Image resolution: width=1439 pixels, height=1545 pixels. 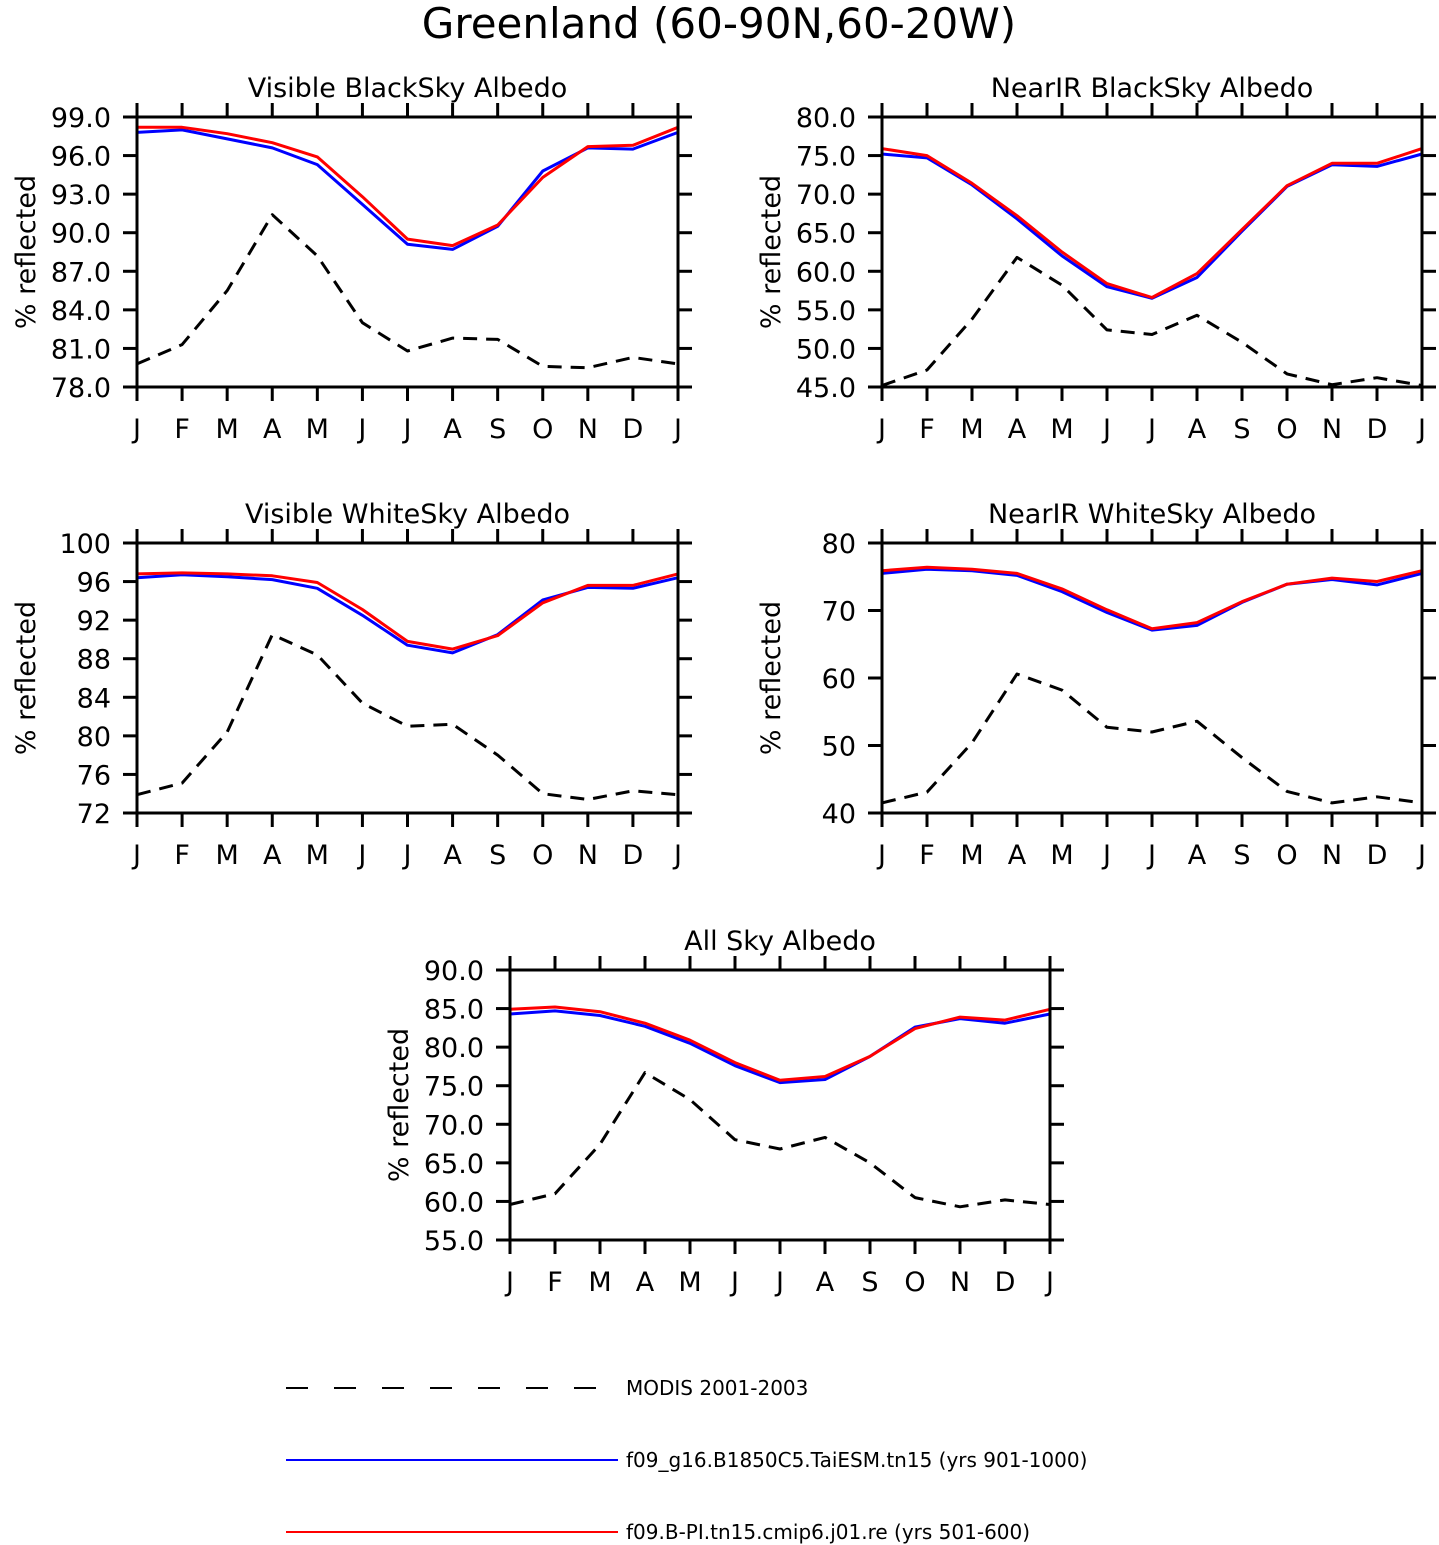 I want to click on y-tick-label: 87.0, so click(x=81, y=272).